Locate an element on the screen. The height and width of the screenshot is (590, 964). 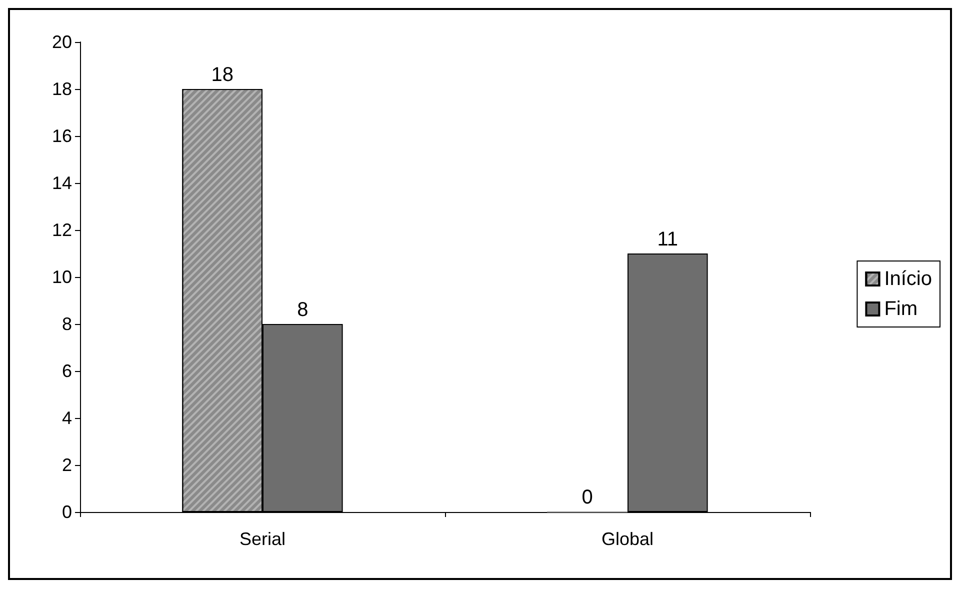
y-tick-label: 18 is located at coordinates (62, 89).